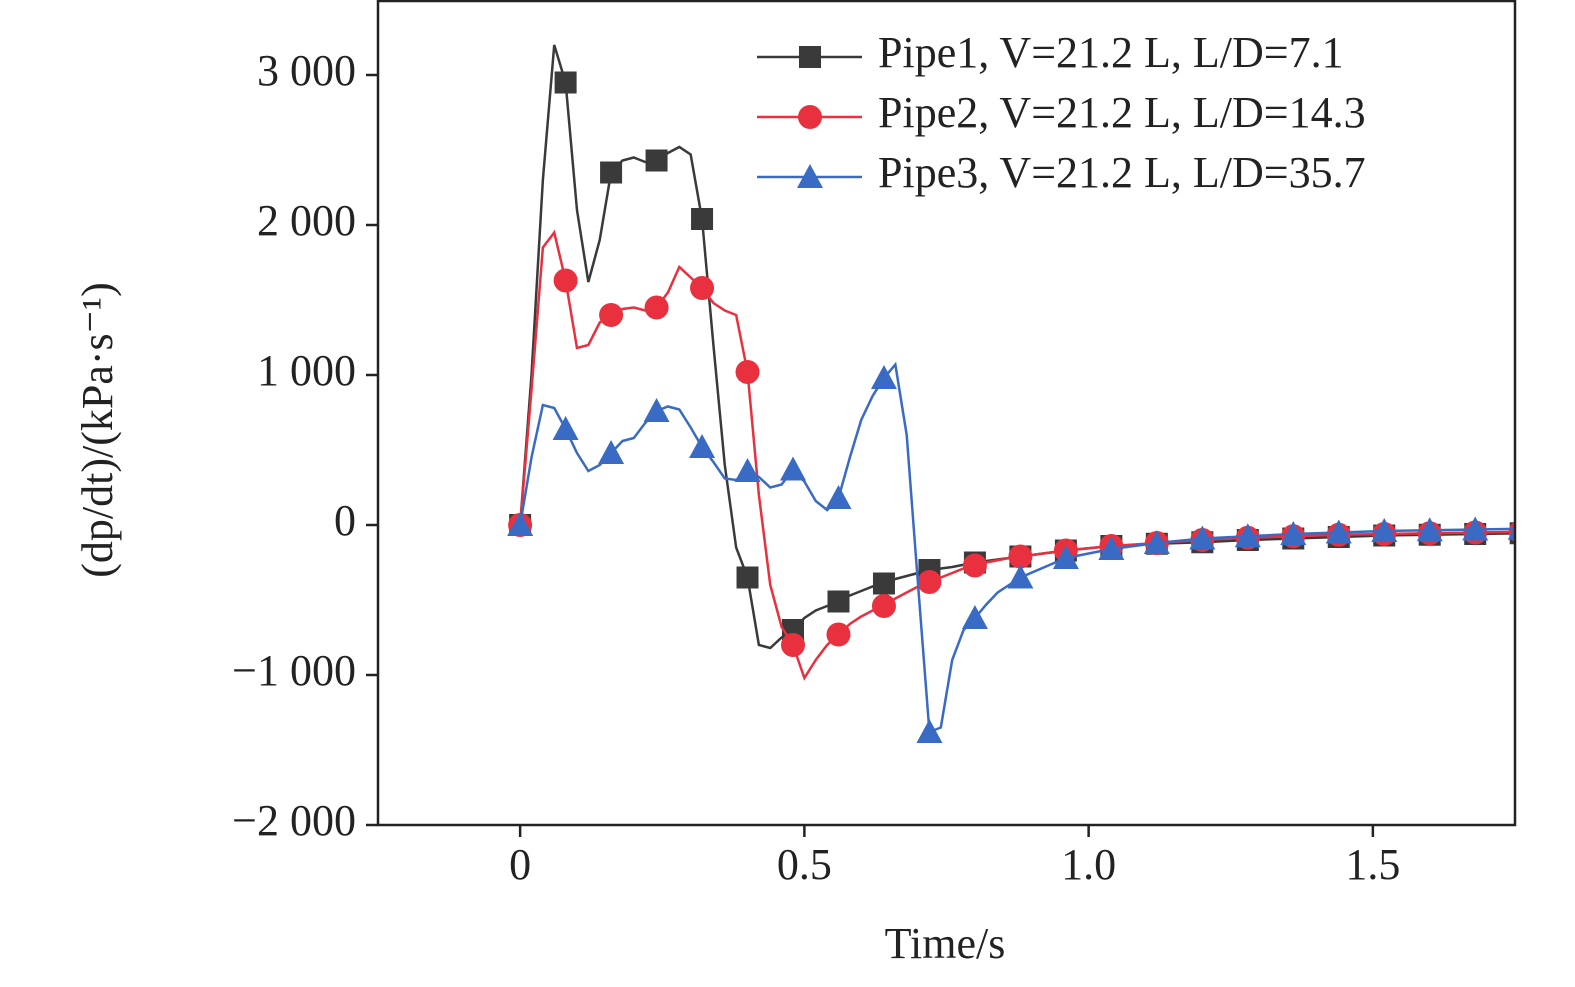 The image size is (1575, 987). I want to click on x-tick-label: 1.5, so click(1372, 864).